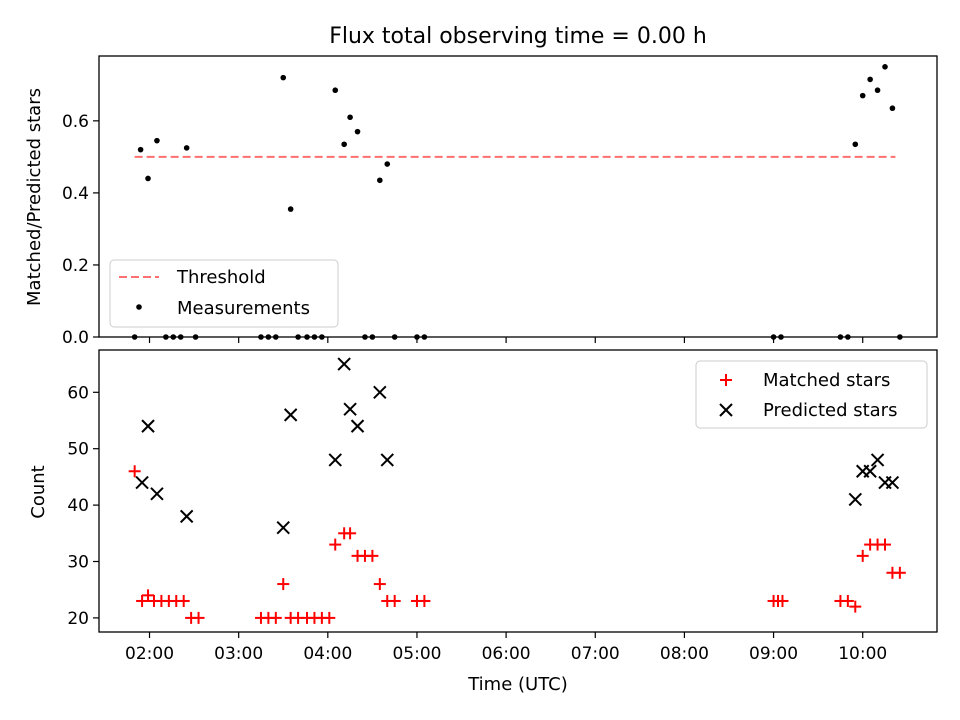 This screenshot has width=960, height=720. I want to click on bottom-y-axis-label: Count, so click(38, 491).